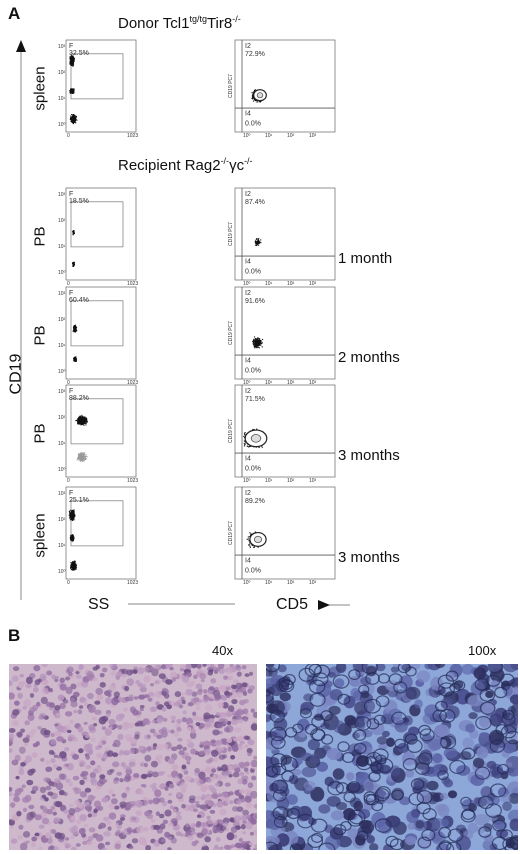 The width and height of the screenshot is (520, 854). Describe the element at coordinates (482, 650) in the screenshot. I see `micrograph-right-label: 100x` at that location.